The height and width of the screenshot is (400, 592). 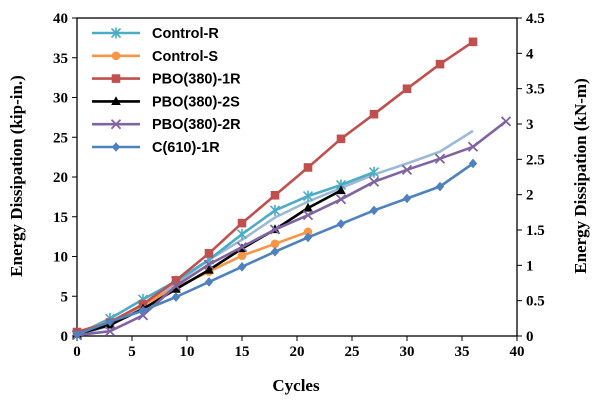 What do you see at coordinates (60, 138) in the screenshot?
I see `y-tick-label: 25` at bounding box center [60, 138].